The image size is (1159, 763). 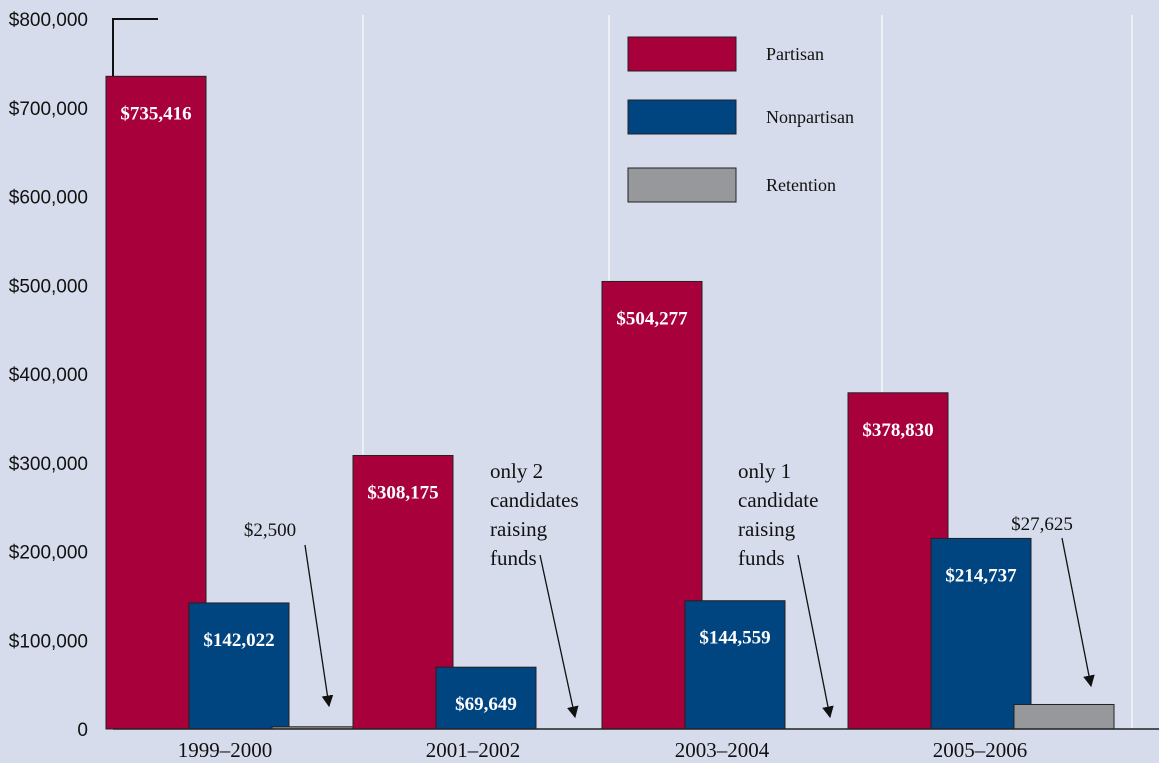 I want to click on data-label-nonpartisan-1: $142,022, so click(x=238, y=640).